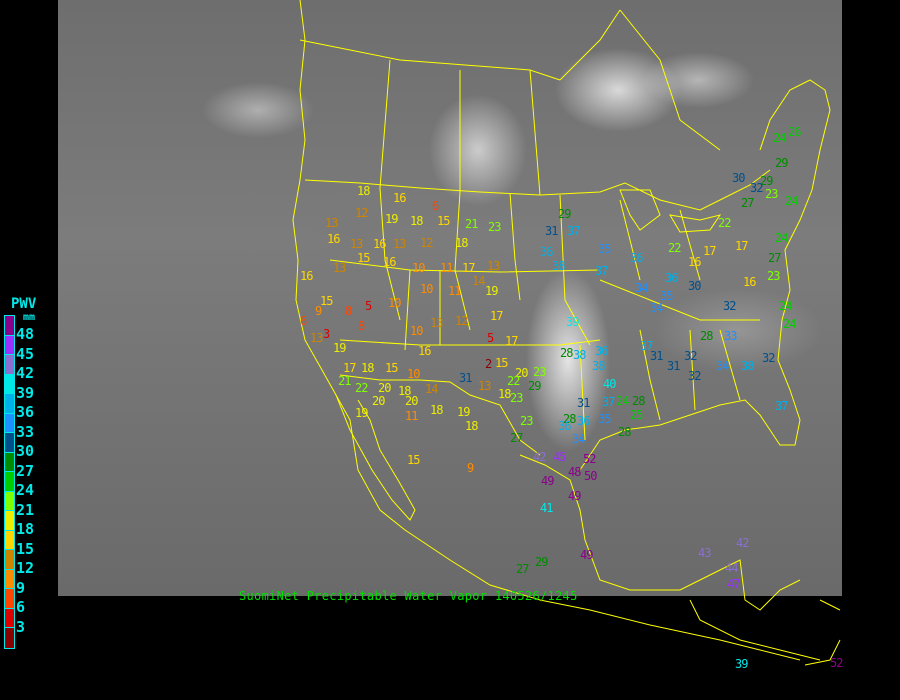 The height and width of the screenshot is (700, 900). I want to click on pwv-station-value: 41, so click(546, 508).